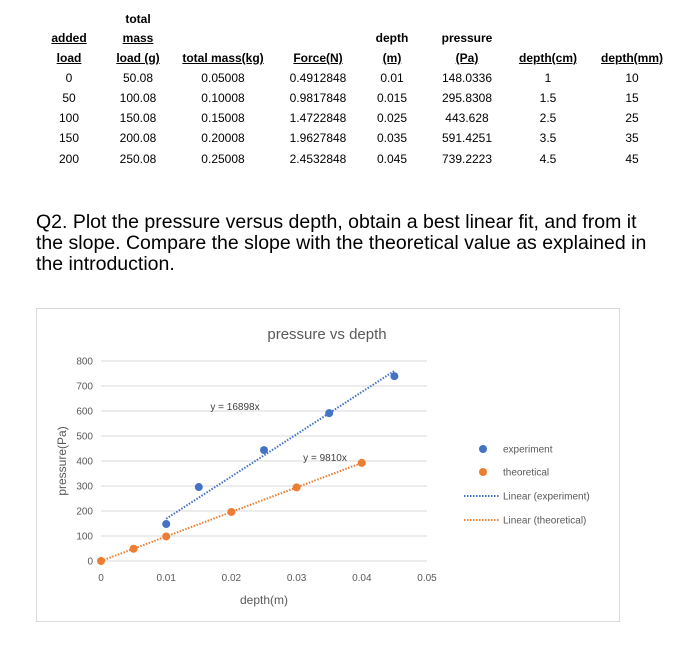  Describe the element at coordinates (392, 98) in the screenshot. I see `table-cell: 0.015` at that location.